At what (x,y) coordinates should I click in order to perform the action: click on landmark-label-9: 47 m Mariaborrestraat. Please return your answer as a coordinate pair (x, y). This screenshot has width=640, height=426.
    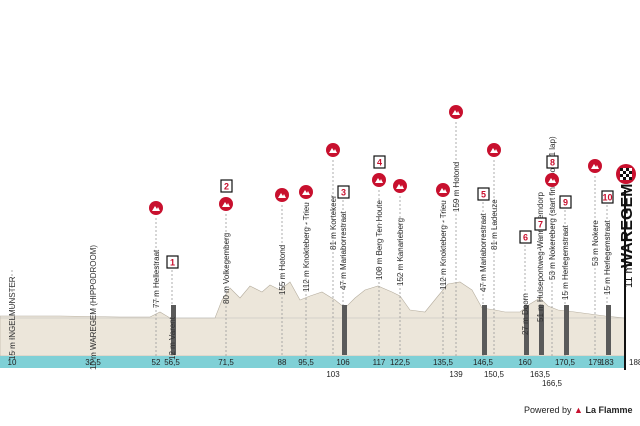
    Looking at the image, I should click on (343, 250).